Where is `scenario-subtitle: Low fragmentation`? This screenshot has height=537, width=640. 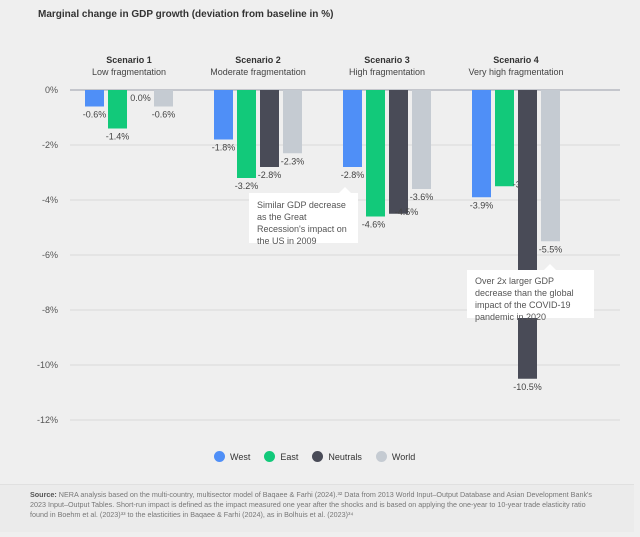
scenario-subtitle: Low fragmentation is located at coordinates (129, 72).